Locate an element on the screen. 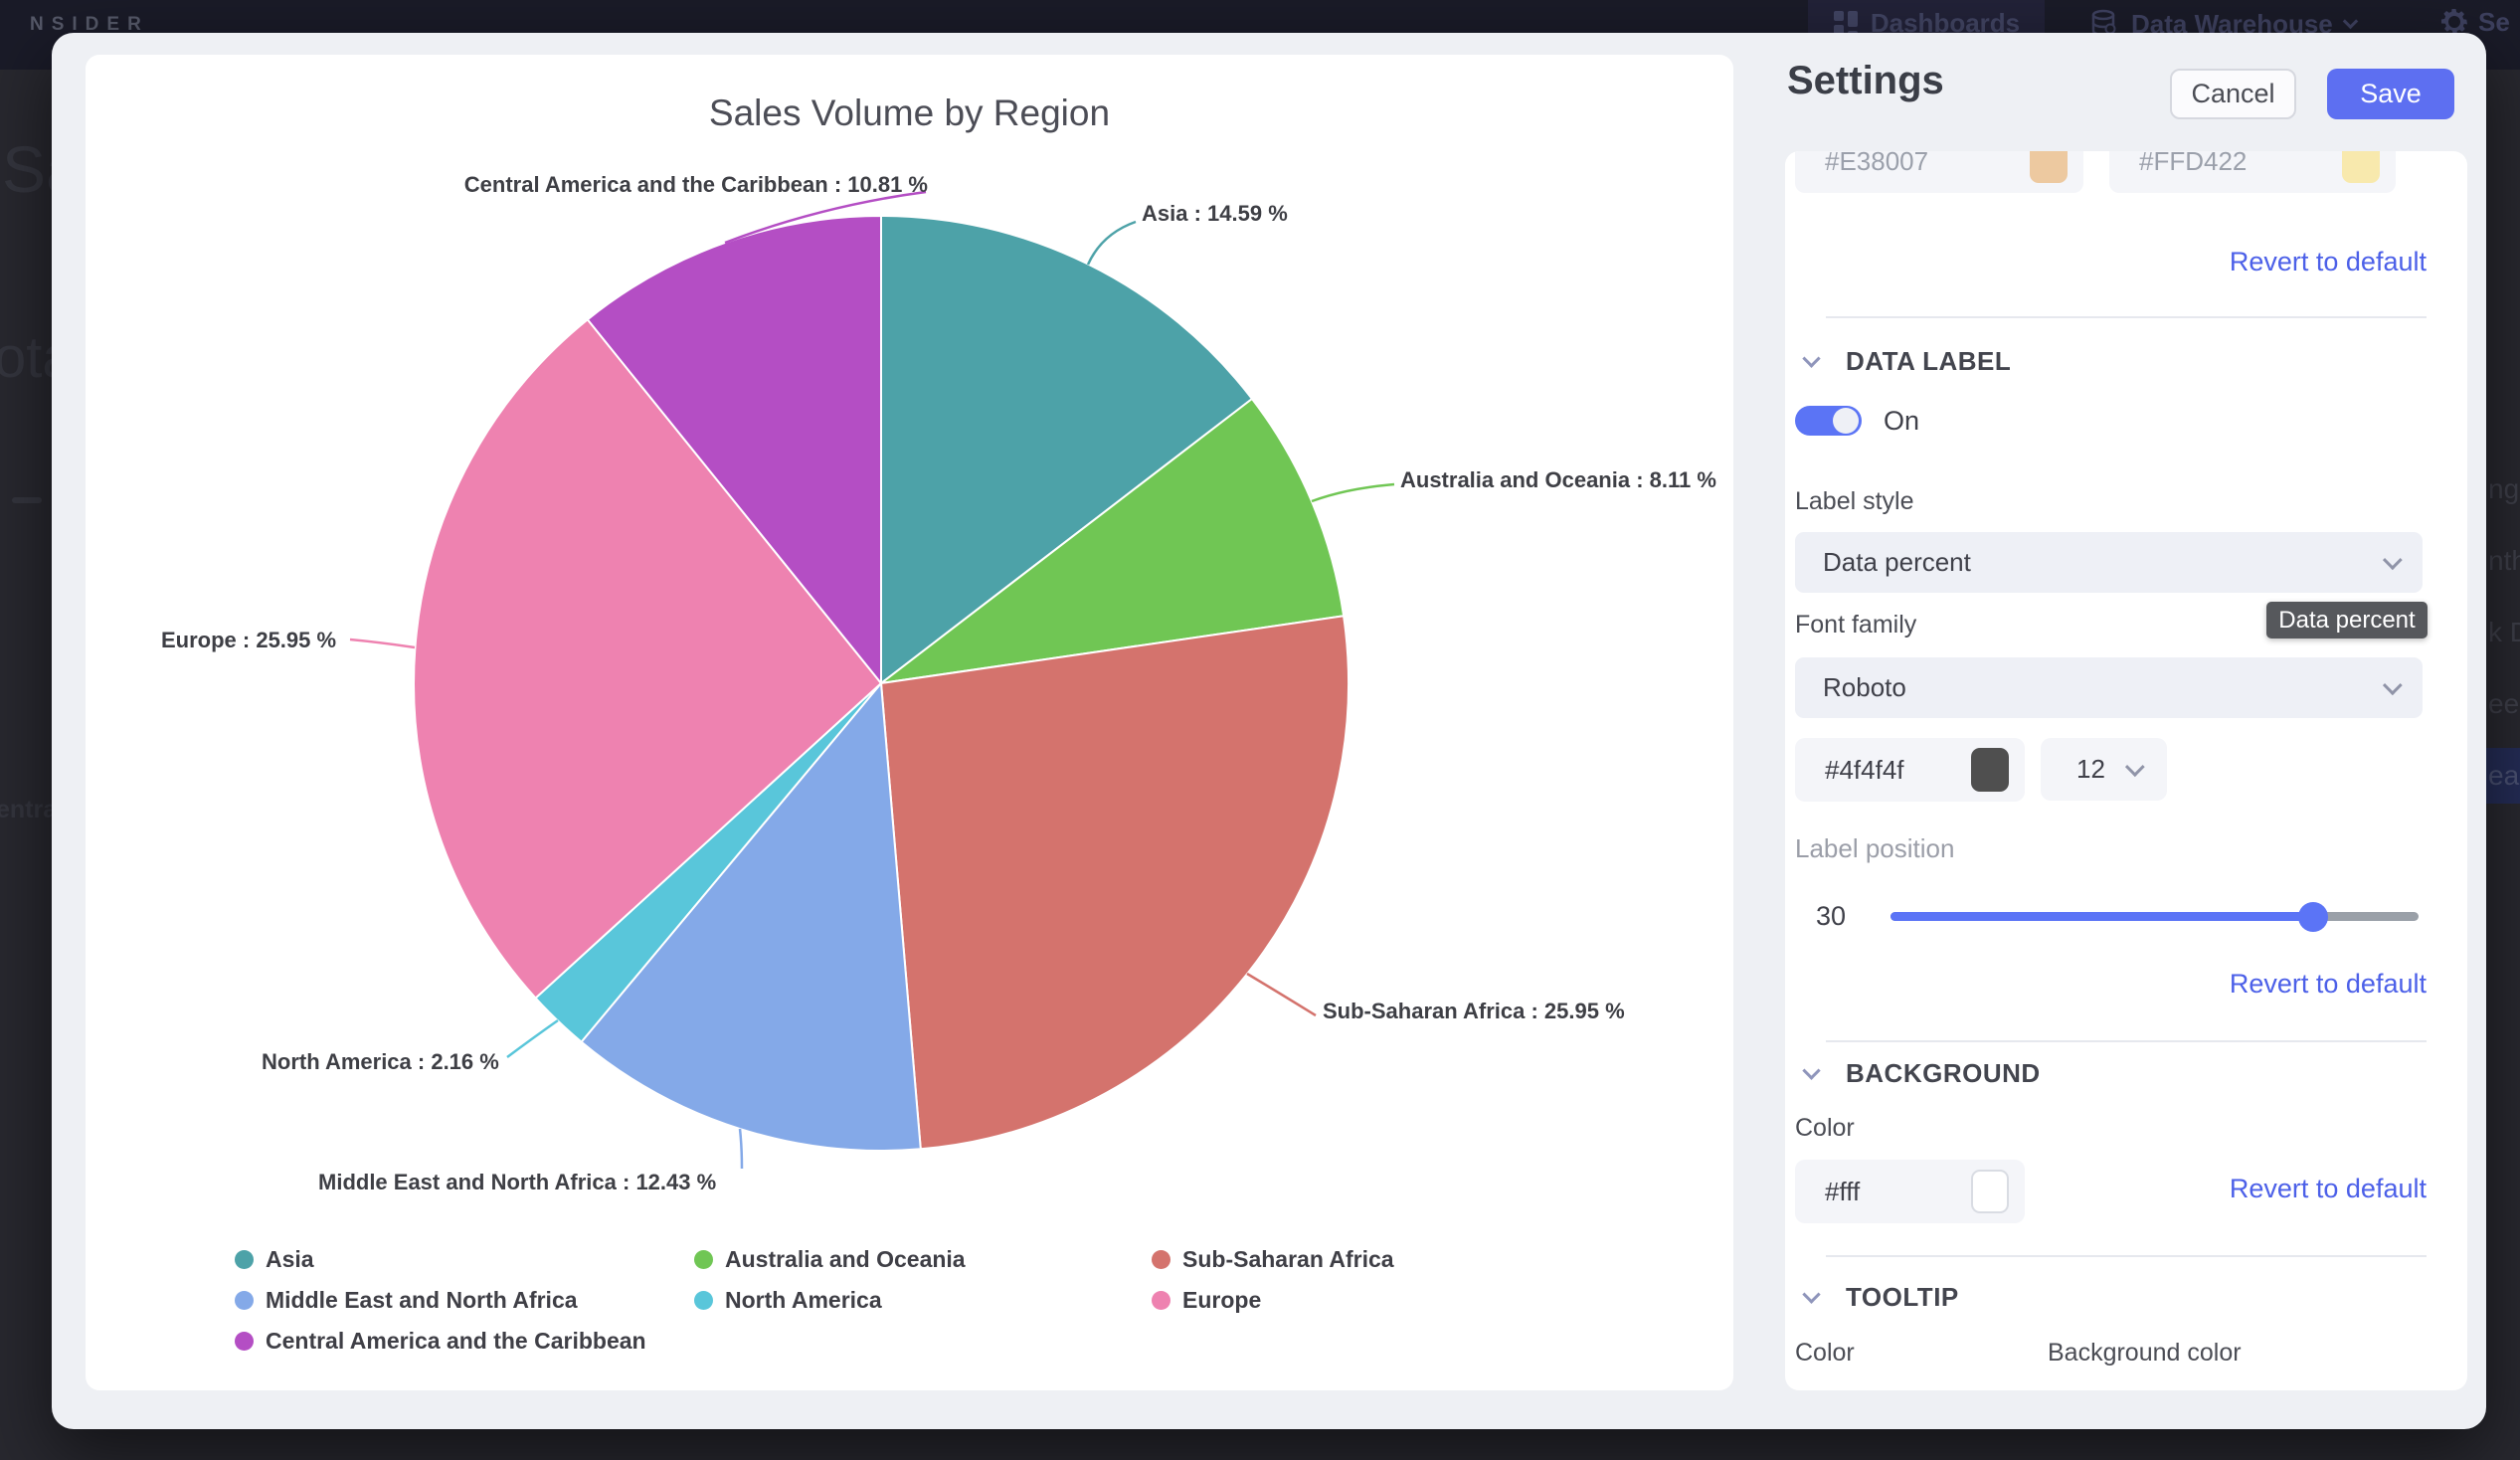 The height and width of the screenshot is (1460, 2520). data-label-section-title: DATA LABEL is located at coordinates (1929, 361).